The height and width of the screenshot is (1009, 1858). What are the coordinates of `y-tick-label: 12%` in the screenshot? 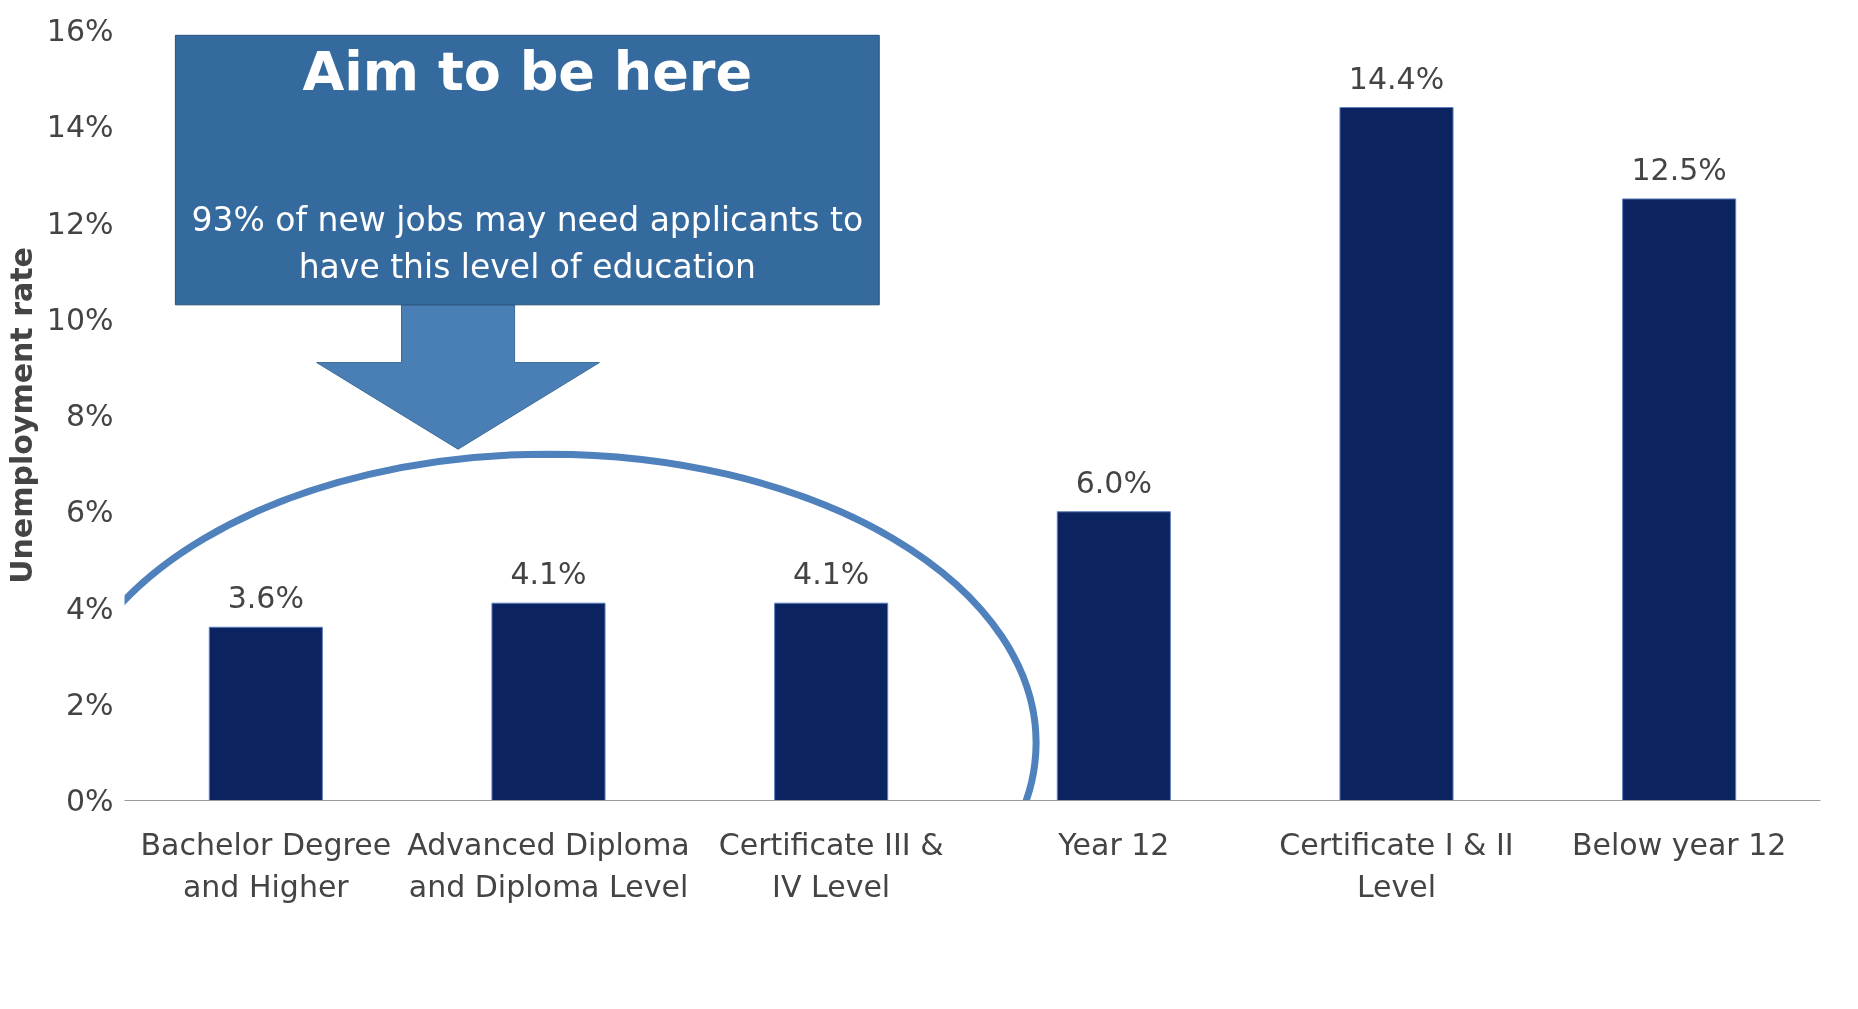 It's located at (80, 223).